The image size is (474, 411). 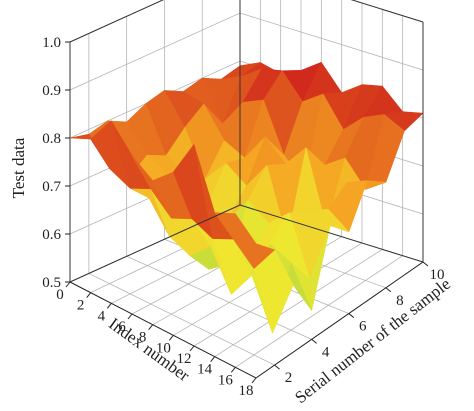 I want to click on x-tick-label: 0, so click(x=60, y=295).